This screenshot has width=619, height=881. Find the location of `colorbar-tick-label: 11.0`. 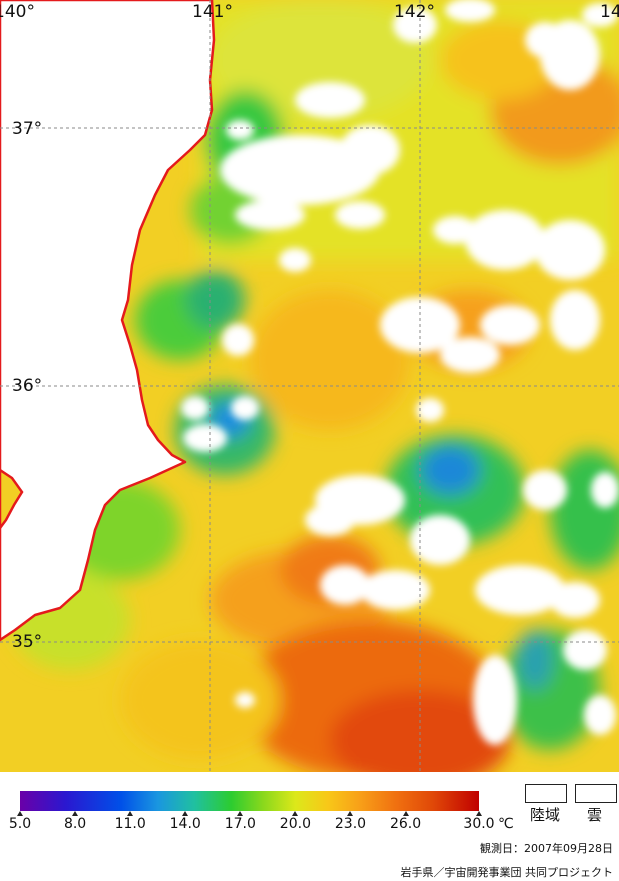

colorbar-tick-label: 11.0 is located at coordinates (130, 824).